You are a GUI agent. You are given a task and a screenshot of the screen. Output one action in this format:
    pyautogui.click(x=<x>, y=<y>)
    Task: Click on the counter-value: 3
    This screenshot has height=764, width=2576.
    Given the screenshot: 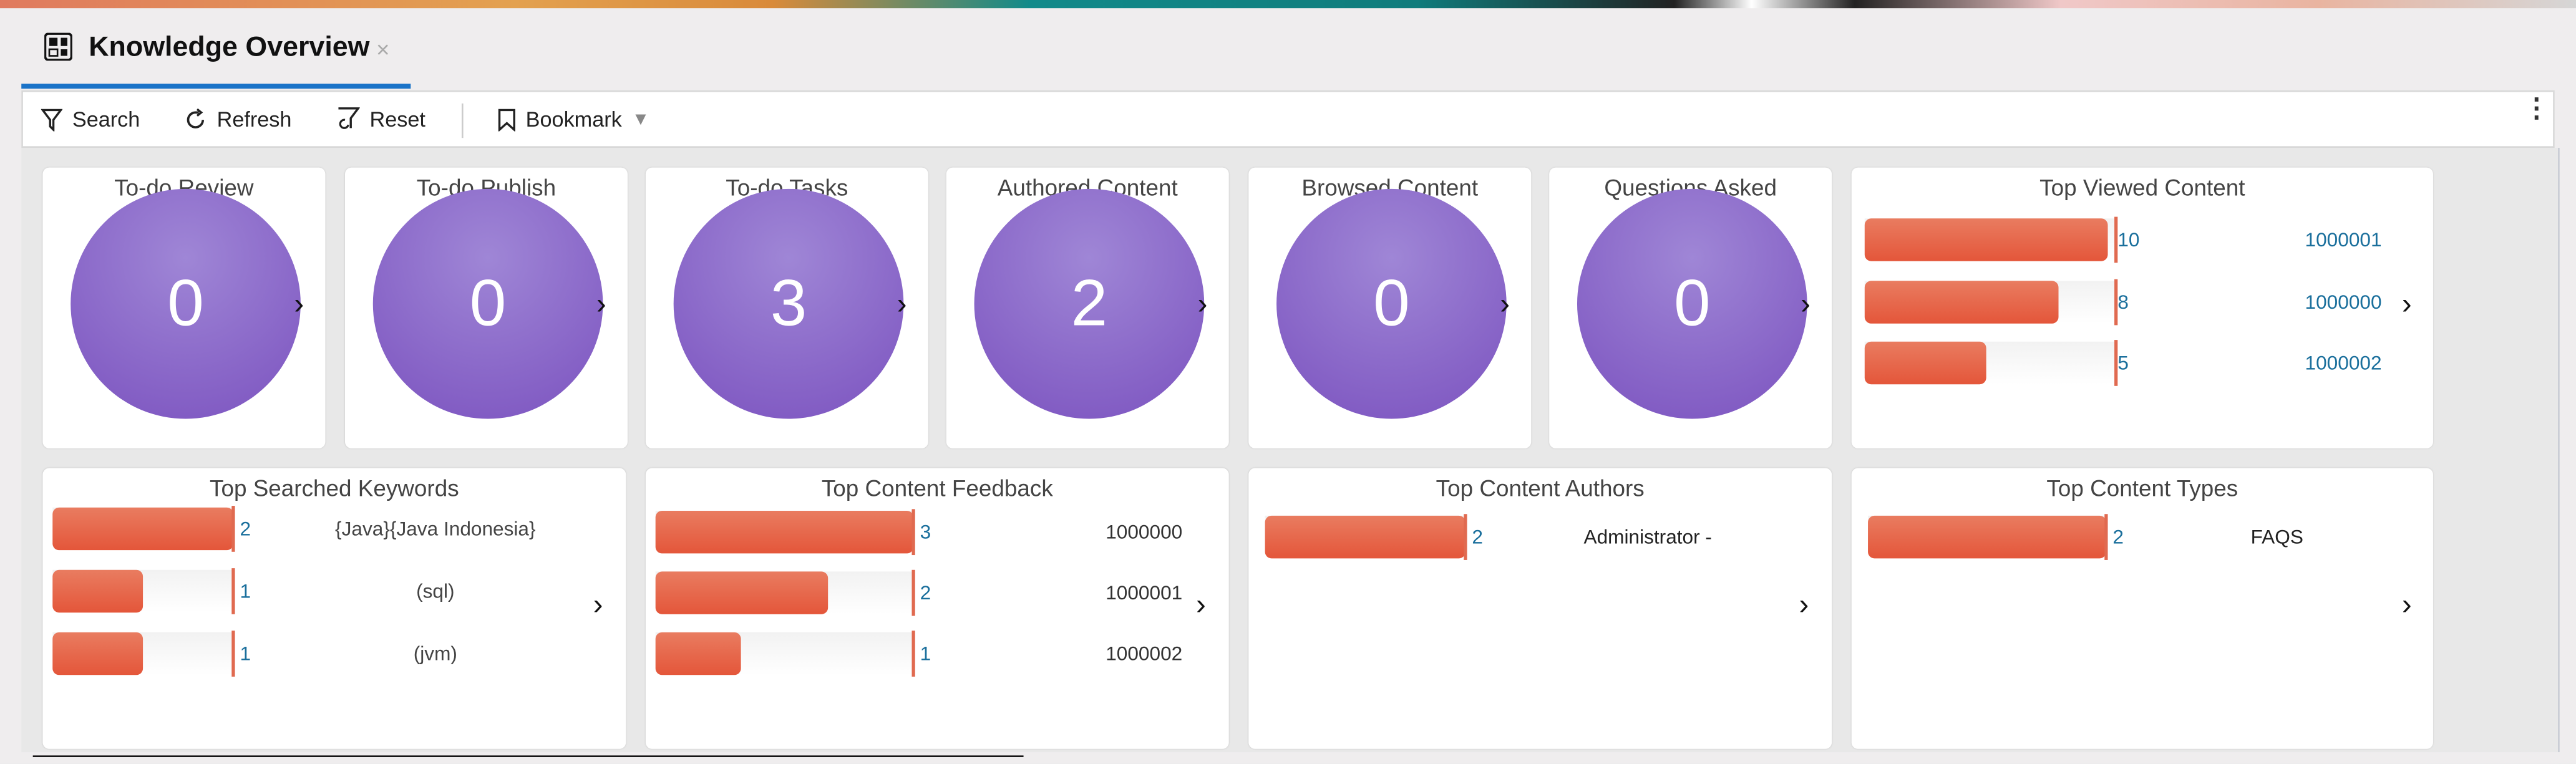 What is the action you would take?
    pyautogui.click(x=788, y=304)
    